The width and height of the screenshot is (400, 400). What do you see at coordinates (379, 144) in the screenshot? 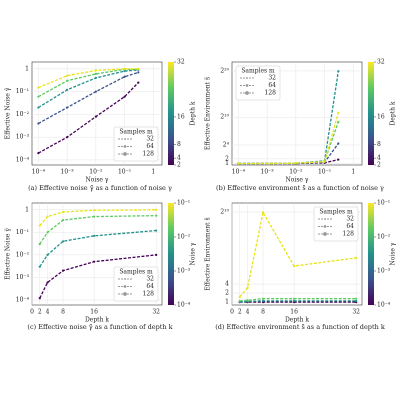
I see `colorbar-tick-label: 8` at bounding box center [379, 144].